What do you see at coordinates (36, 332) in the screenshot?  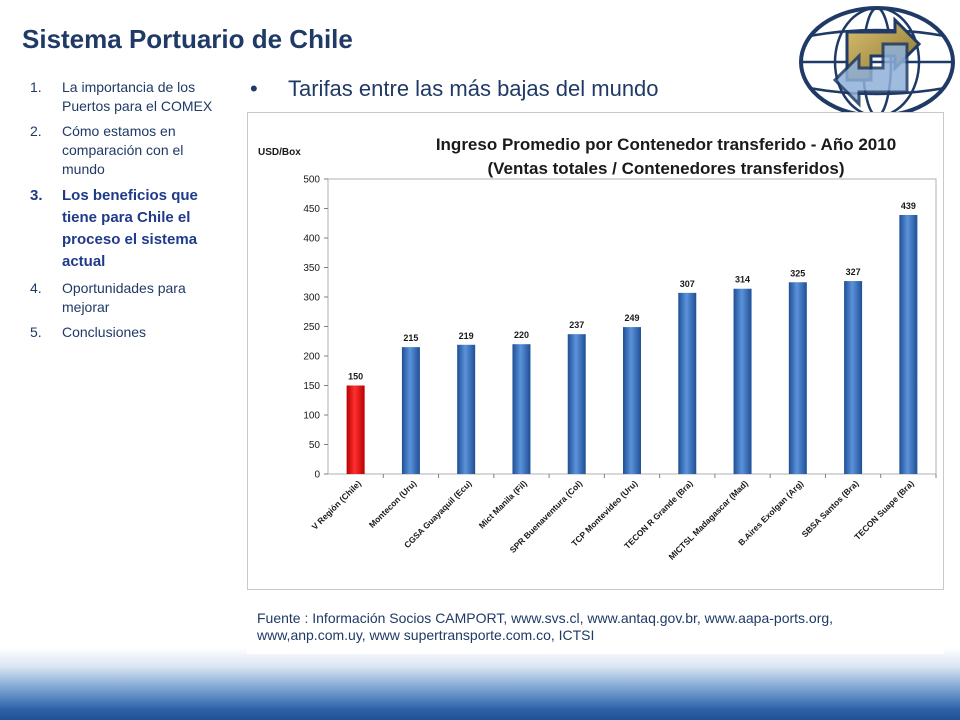 I see `agenda-item-number: 5.` at bounding box center [36, 332].